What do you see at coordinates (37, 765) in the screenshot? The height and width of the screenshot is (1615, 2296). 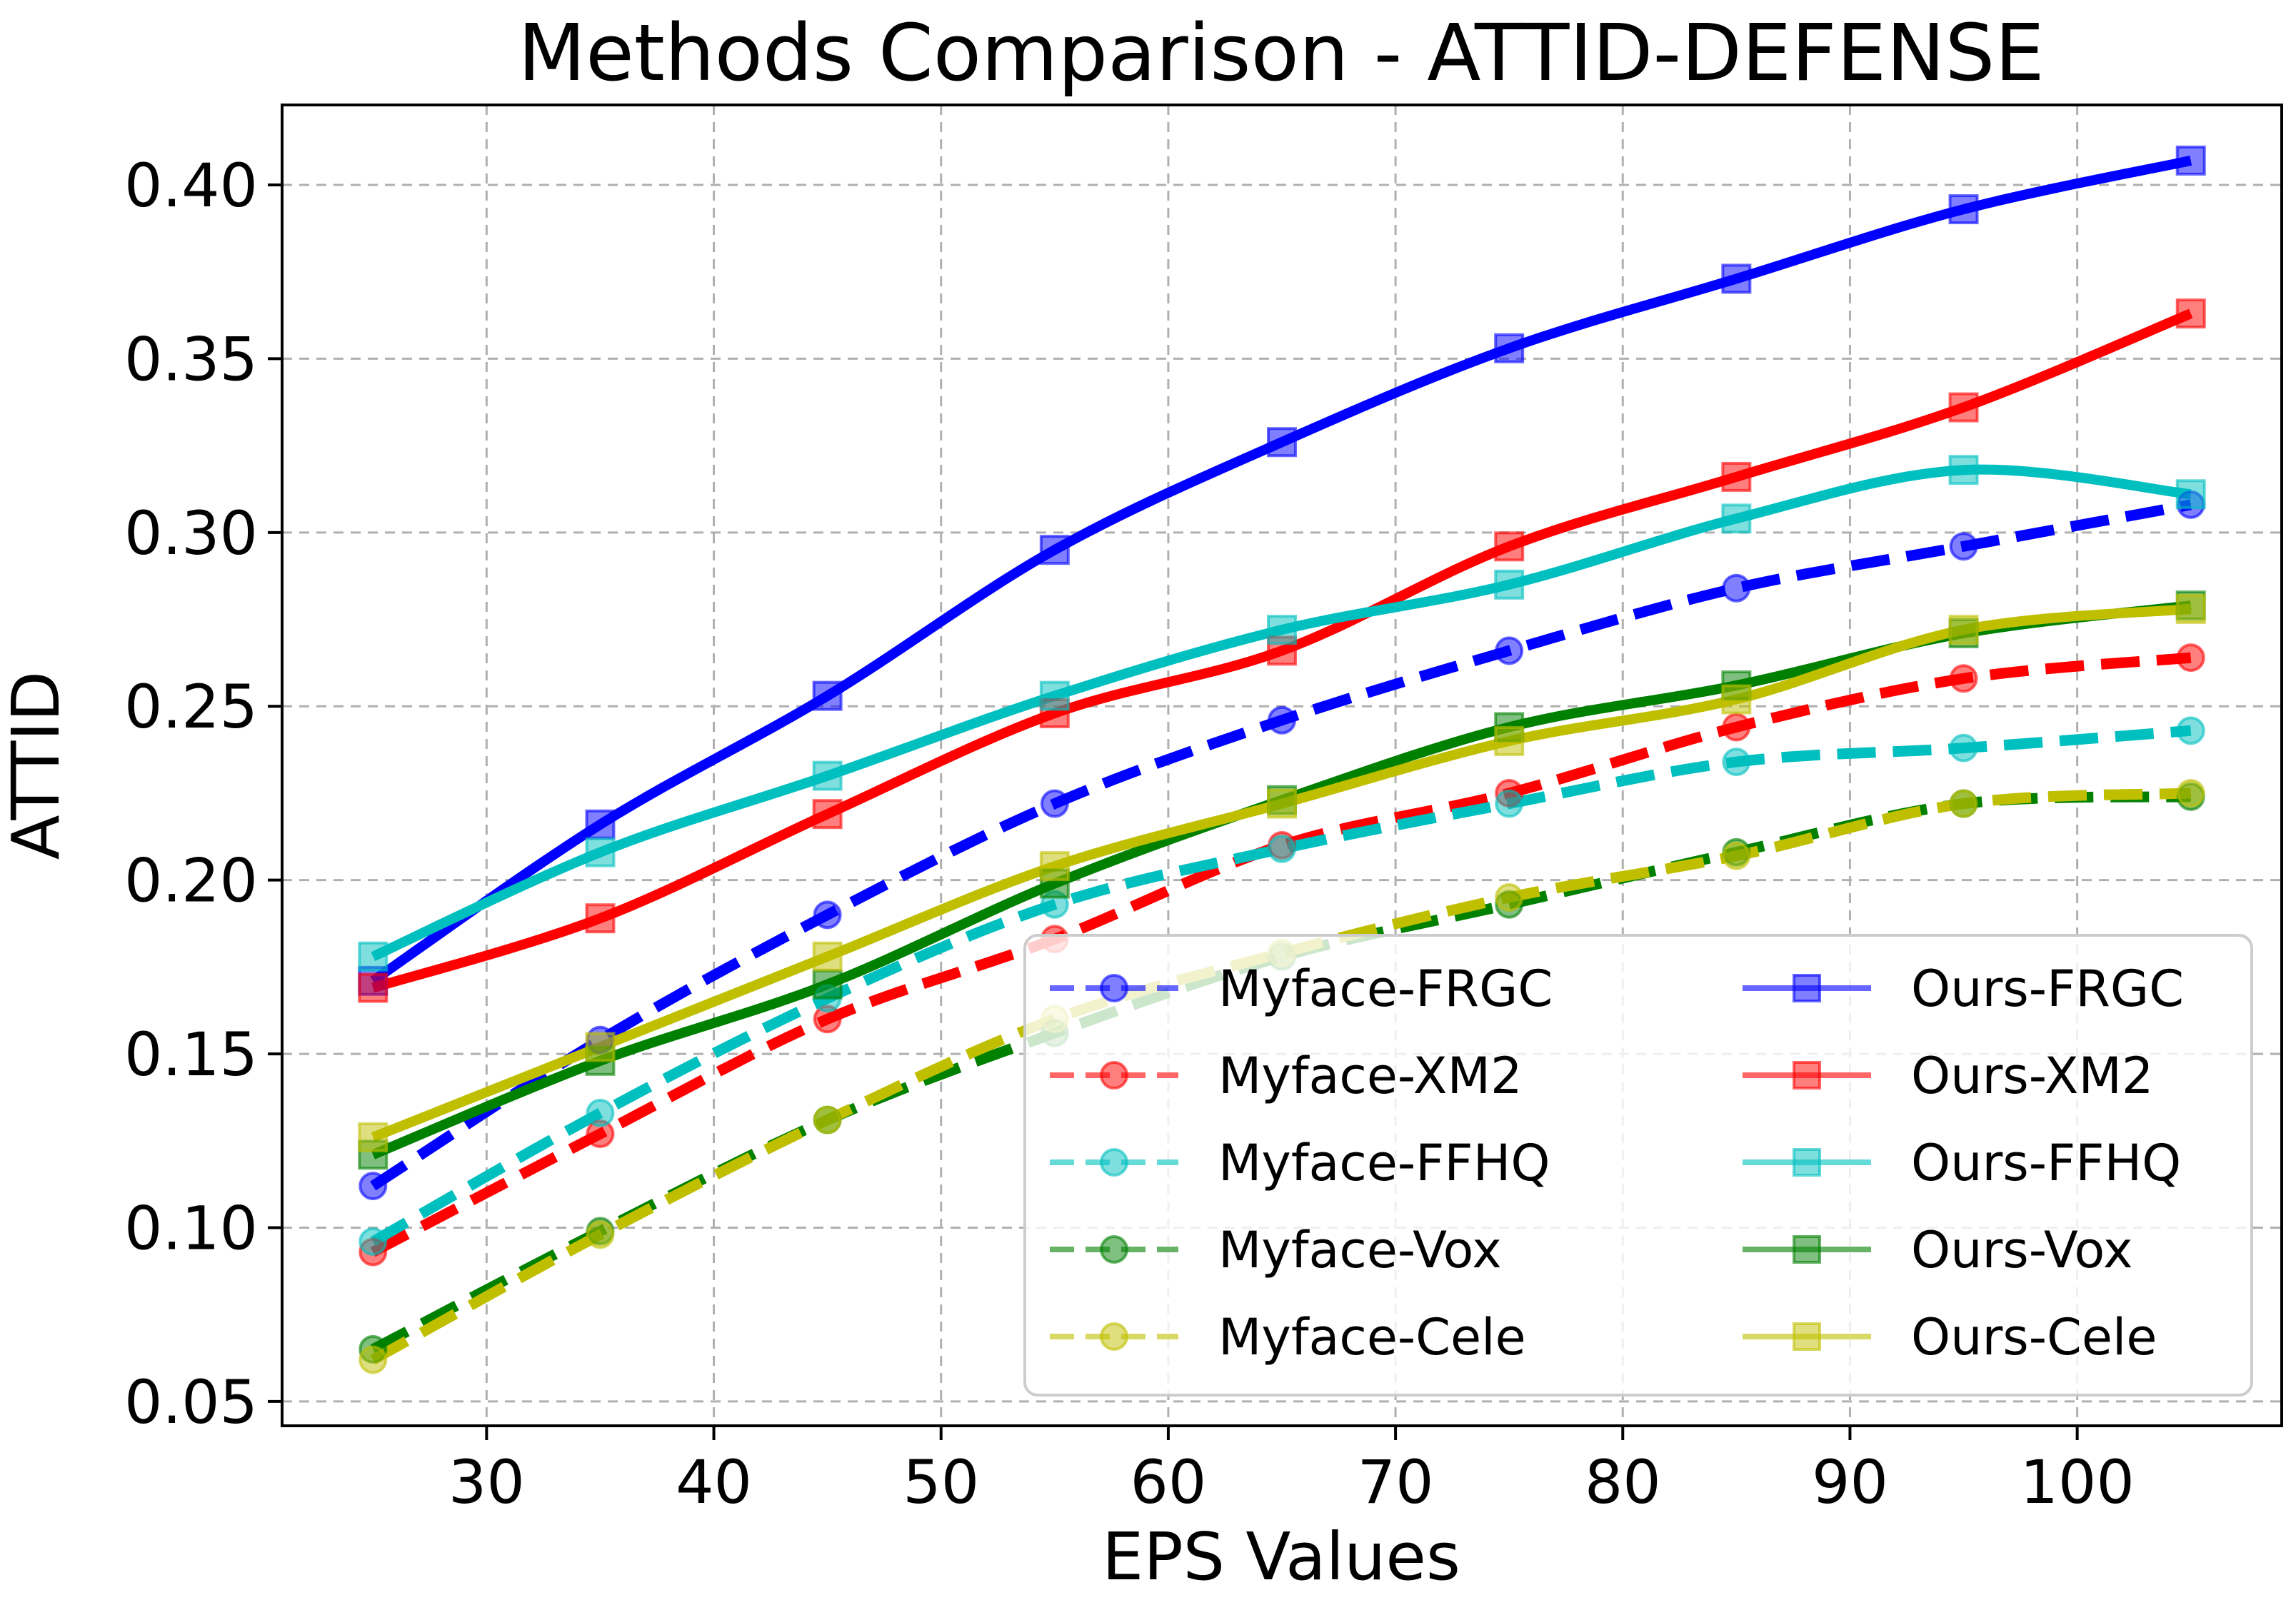 I see `y-axis-label: ATTID` at bounding box center [37, 765].